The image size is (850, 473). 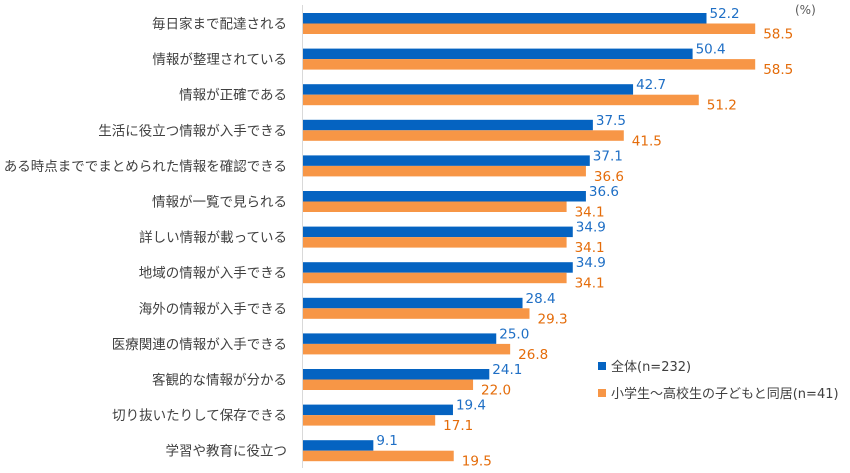 What do you see at coordinates (192, 131) in the screenshot?
I see `category-label: 生活に役立つ情報が入手できる` at bounding box center [192, 131].